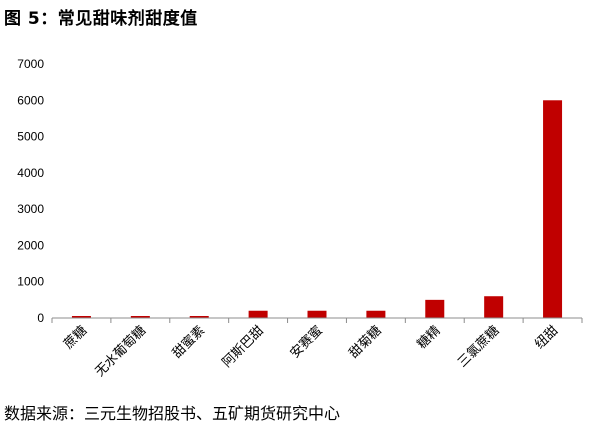  What do you see at coordinates (30, 173) in the screenshot?
I see `y-tick-label: 4000` at bounding box center [30, 173].